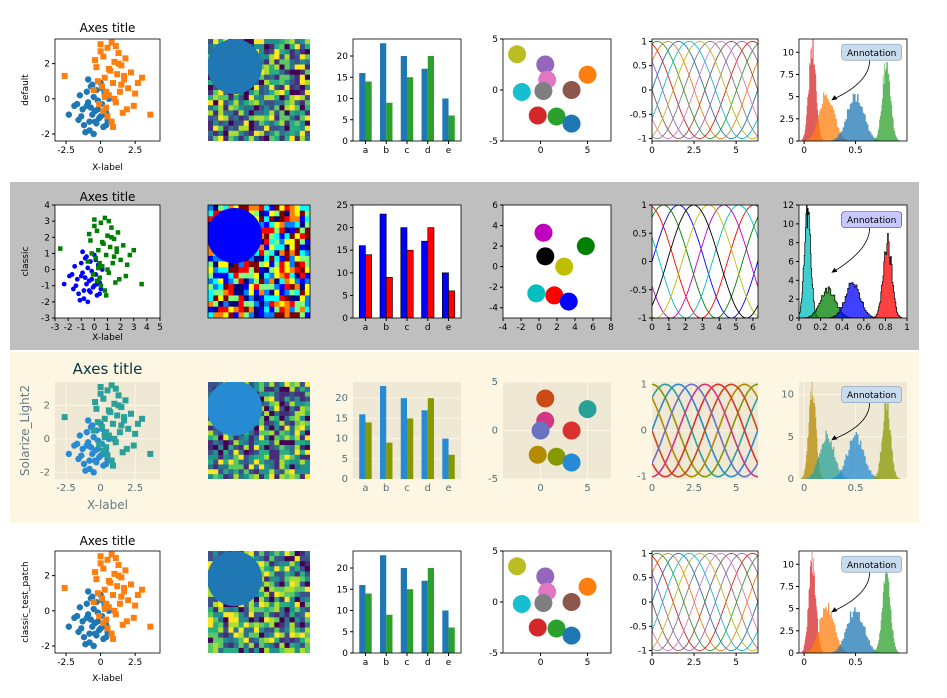  What do you see at coordinates (448, 488) in the screenshot?
I see `x-tick-label: e` at bounding box center [448, 488].